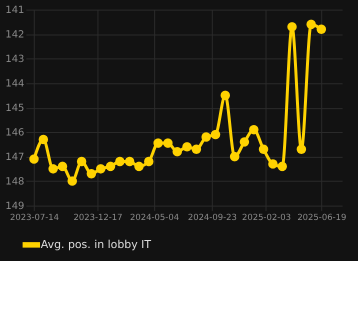 The image size is (358, 334). What do you see at coordinates (35, 217) in the screenshot?
I see `x-tick-label: 2023-07-14` at bounding box center [35, 217].